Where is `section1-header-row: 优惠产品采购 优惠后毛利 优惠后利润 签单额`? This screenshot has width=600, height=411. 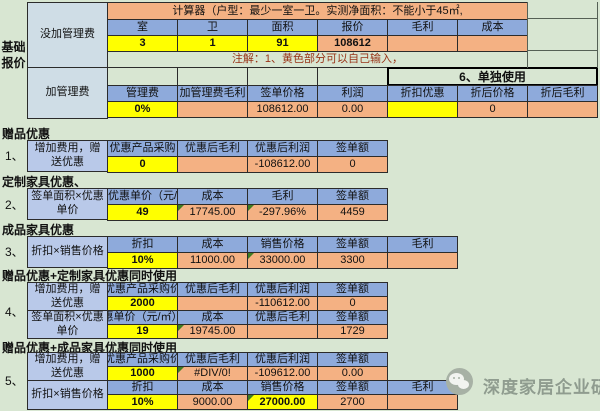
section1-header-row: 优惠产品采购 优惠后毛利 优惠后利润 签单额 is located at coordinates (247, 148).